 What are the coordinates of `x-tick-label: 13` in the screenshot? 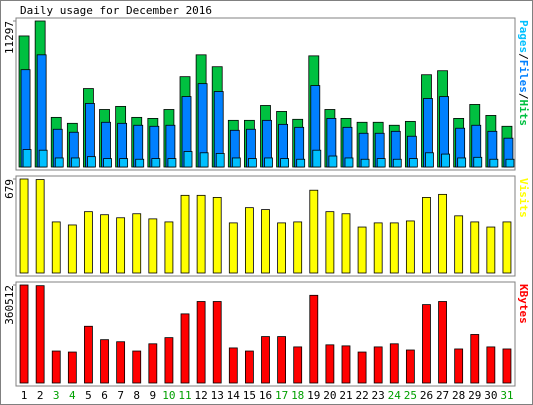 It's located at (217, 395).